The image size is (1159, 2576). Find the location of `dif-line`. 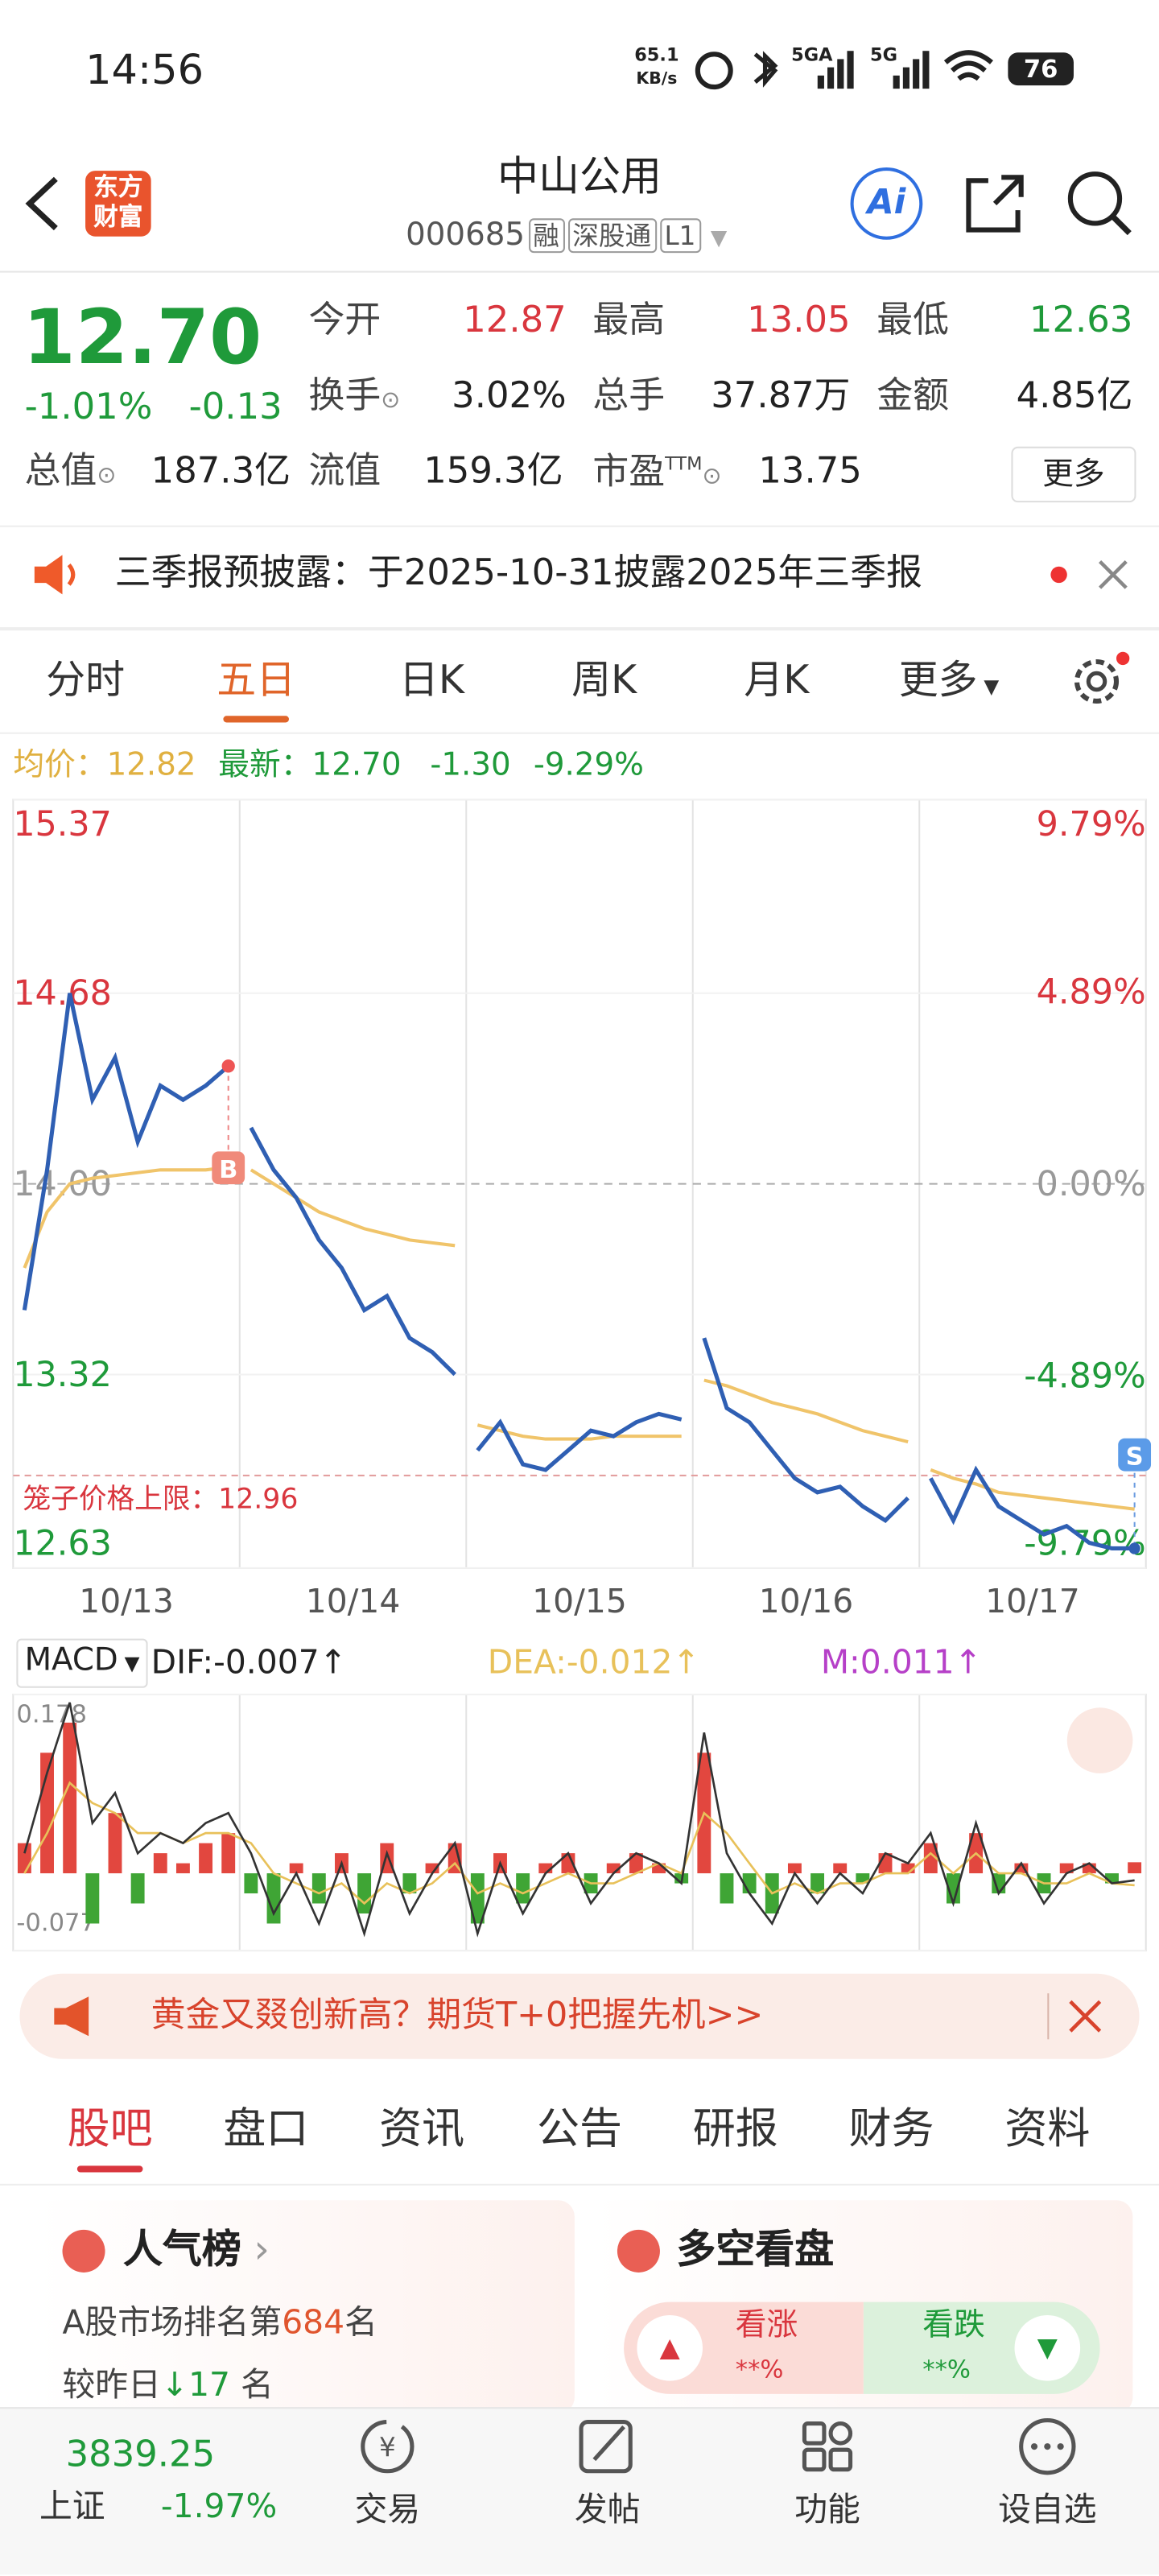

dif-line is located at coordinates (579, 1820).